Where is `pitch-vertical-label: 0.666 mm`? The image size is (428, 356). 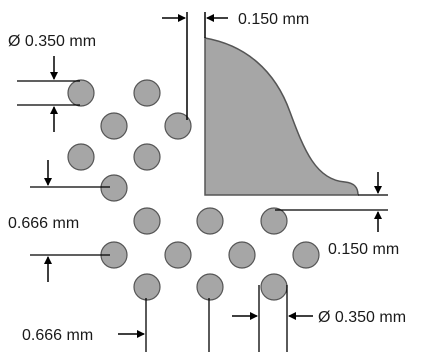
pitch-vertical-label: 0.666 mm is located at coordinates (43, 223).